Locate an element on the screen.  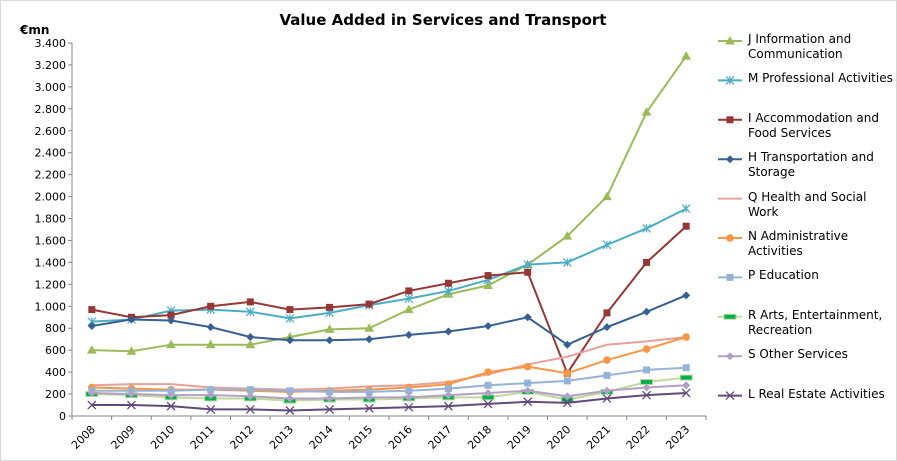
y-tick-label: 600 is located at coordinates (55, 350).